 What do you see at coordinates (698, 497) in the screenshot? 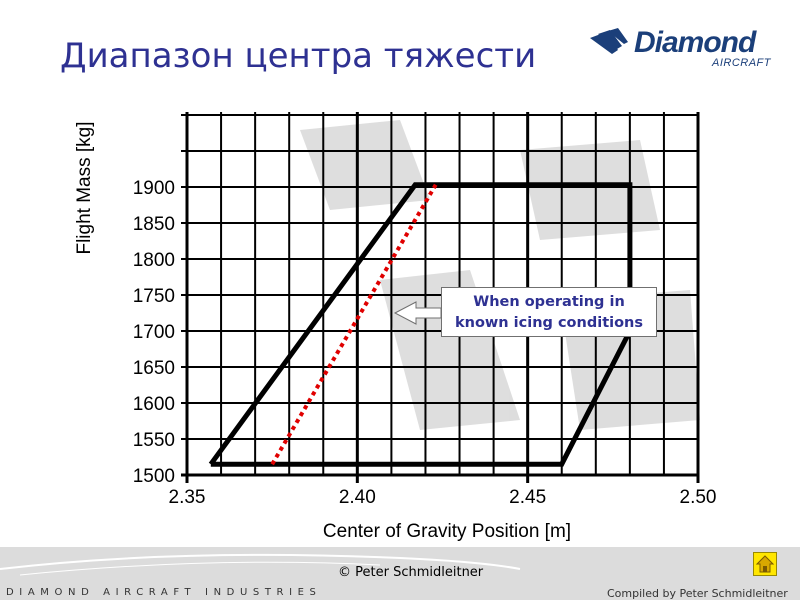
I see `x-tick-label: 2.50` at bounding box center [698, 497].